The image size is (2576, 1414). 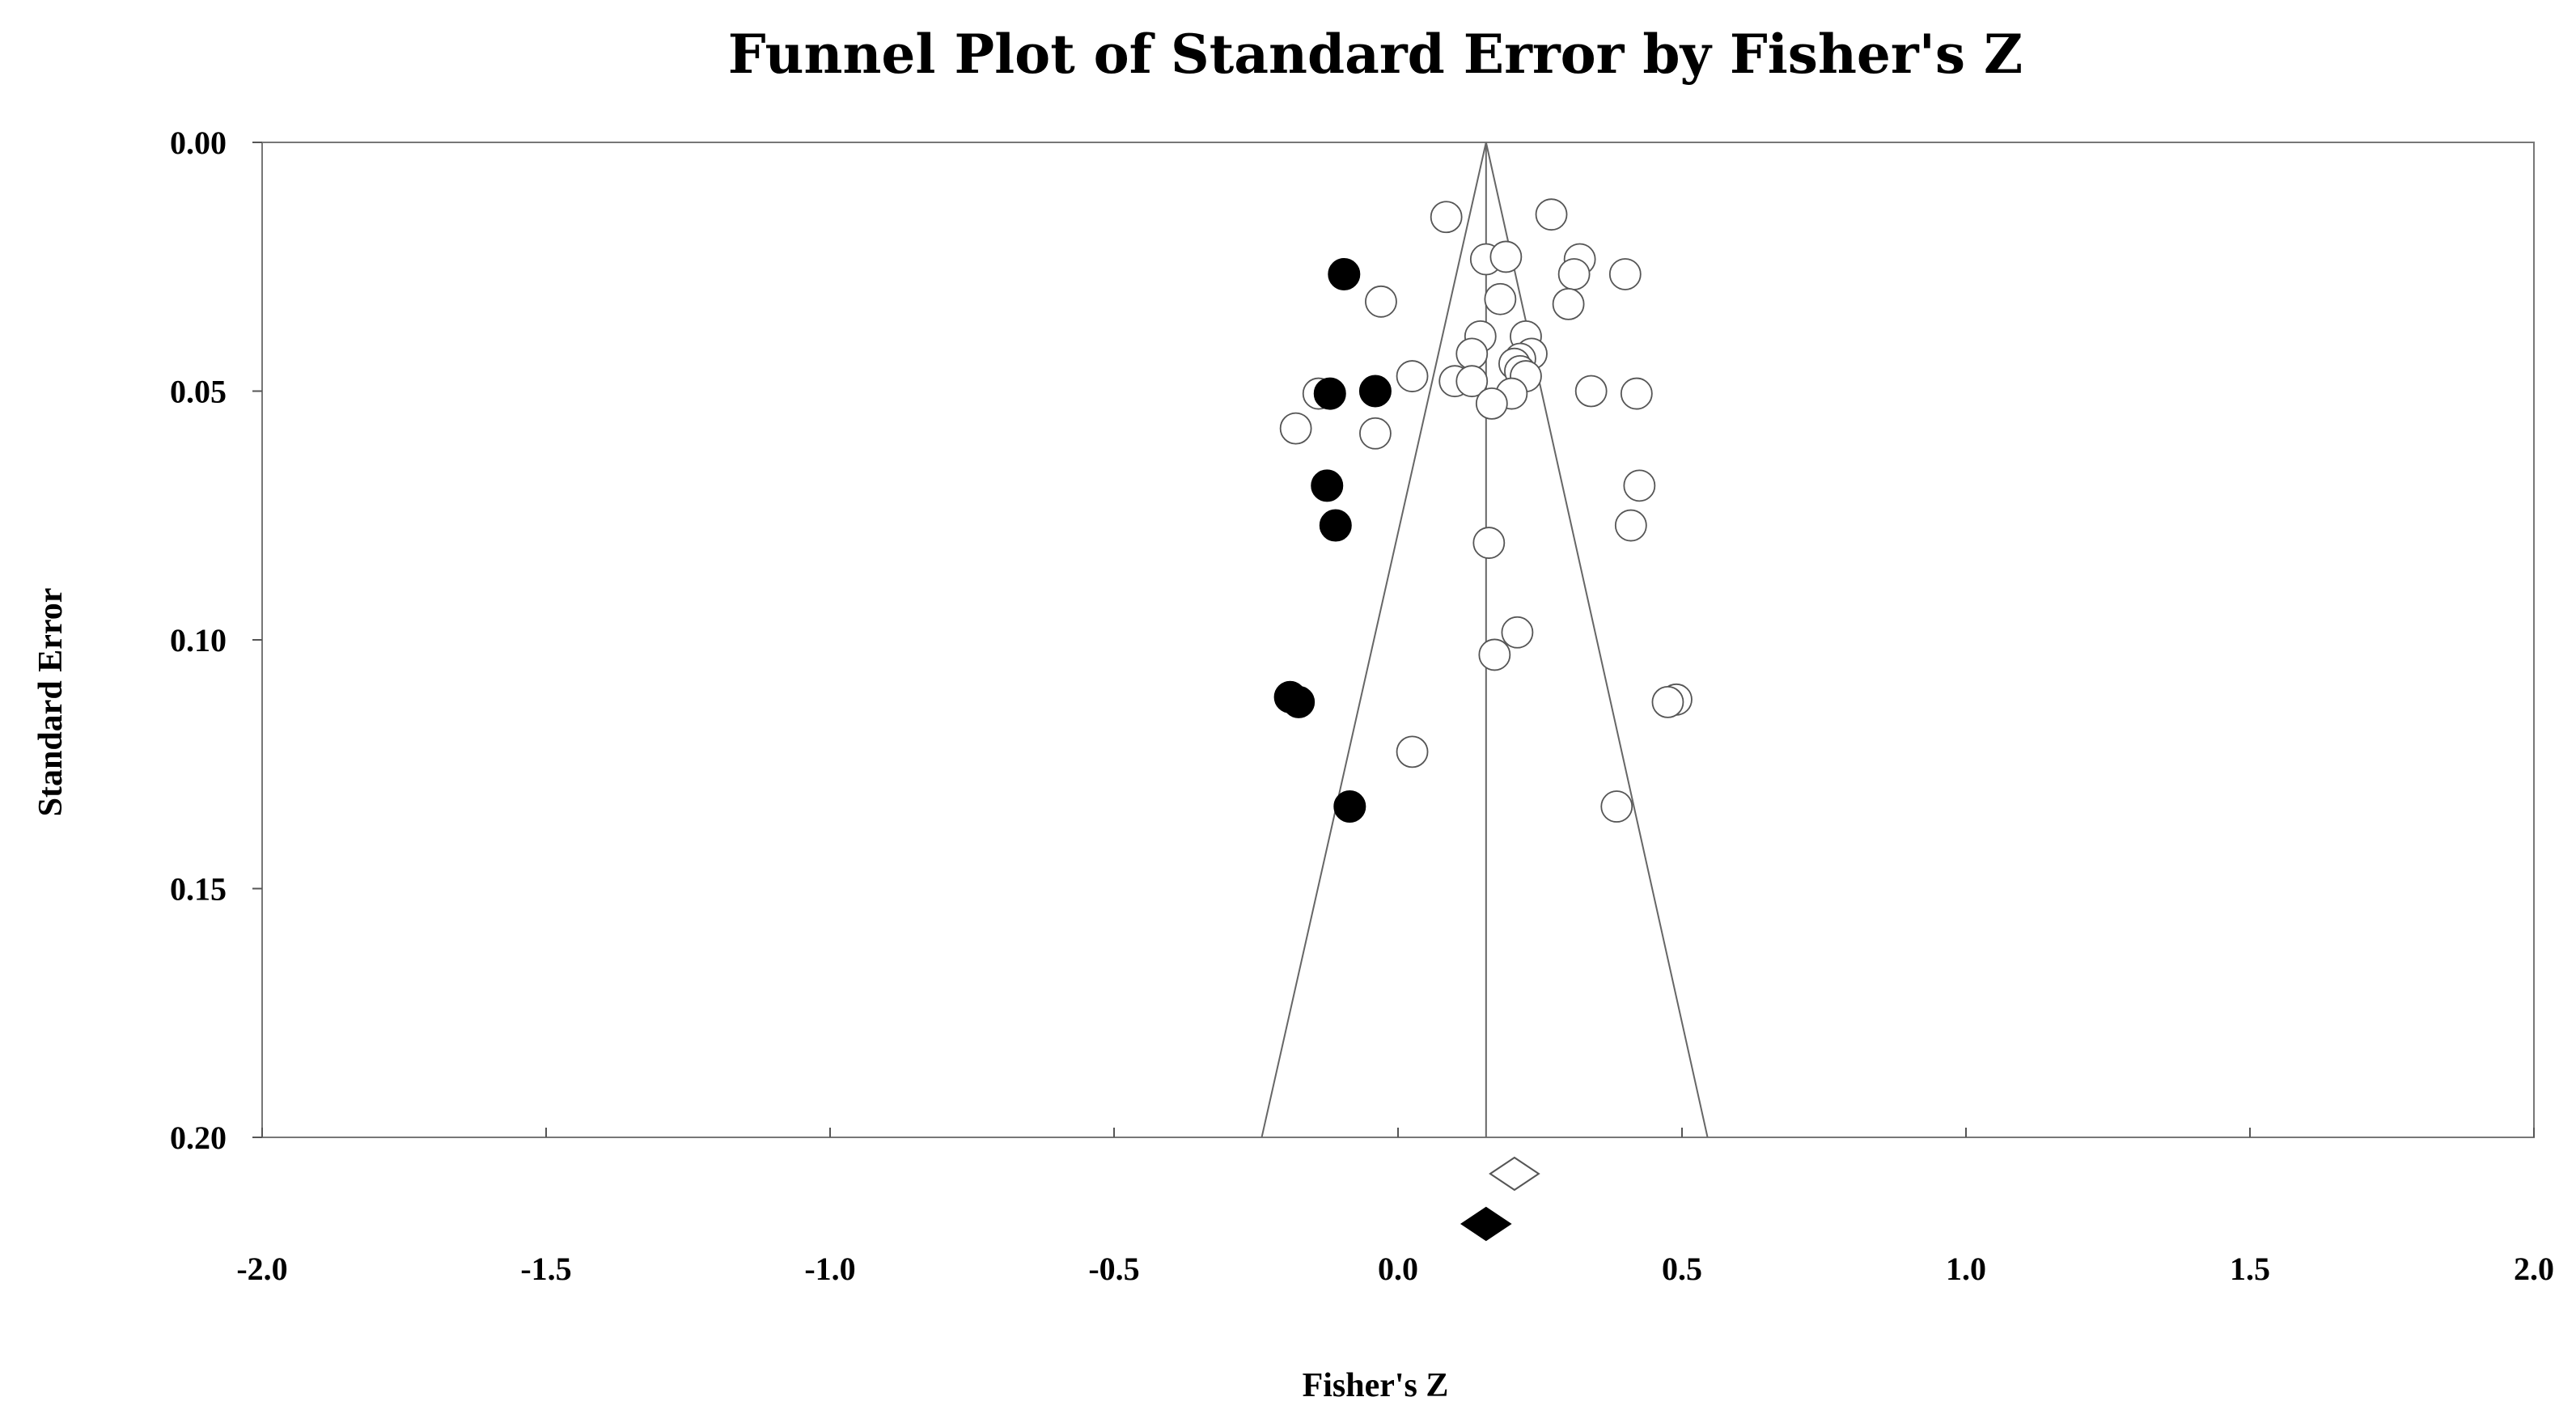 What do you see at coordinates (1597, 640) in the screenshot?
I see `funnel-right-line` at bounding box center [1597, 640].